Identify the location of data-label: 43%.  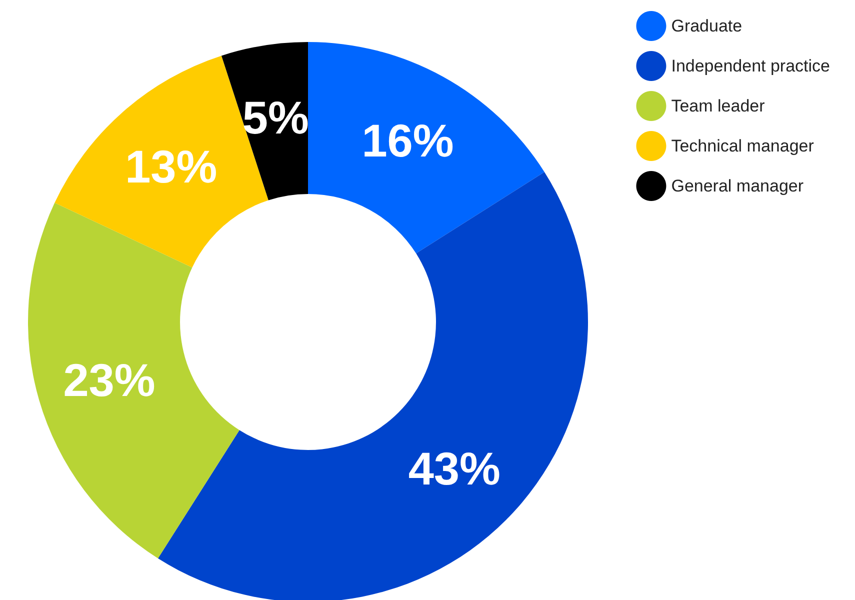
(454, 468).